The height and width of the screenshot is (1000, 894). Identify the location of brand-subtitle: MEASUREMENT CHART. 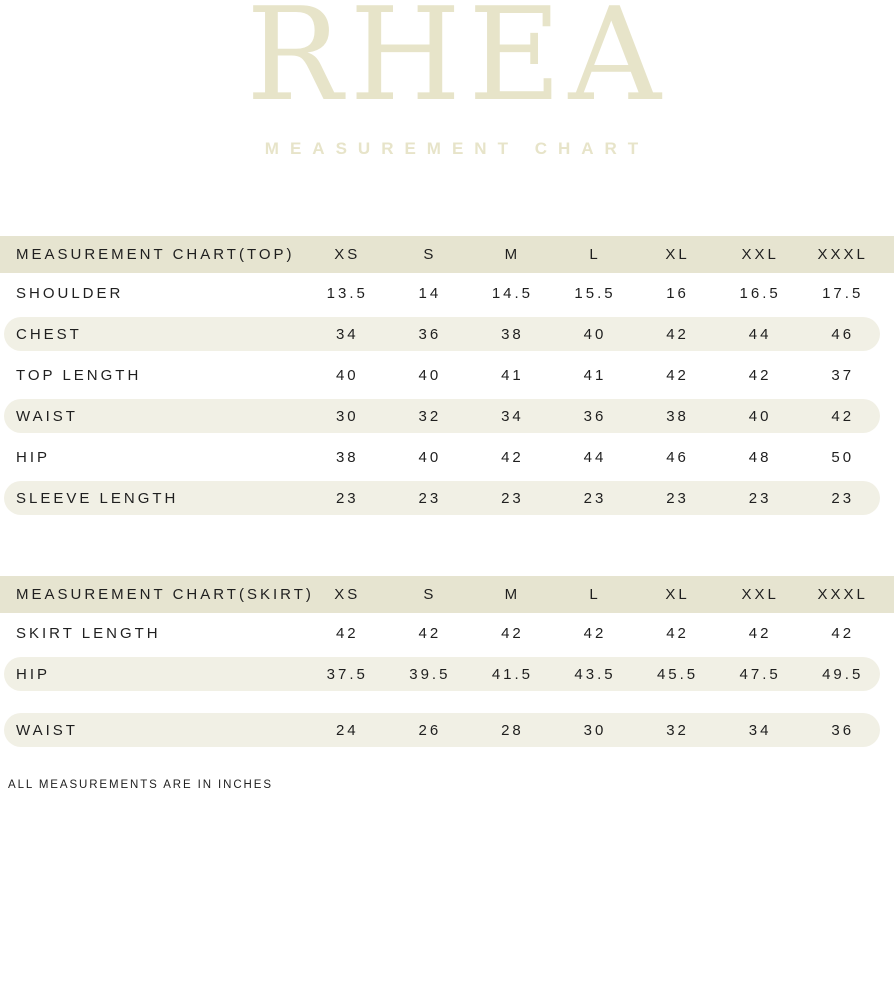
(457, 148).